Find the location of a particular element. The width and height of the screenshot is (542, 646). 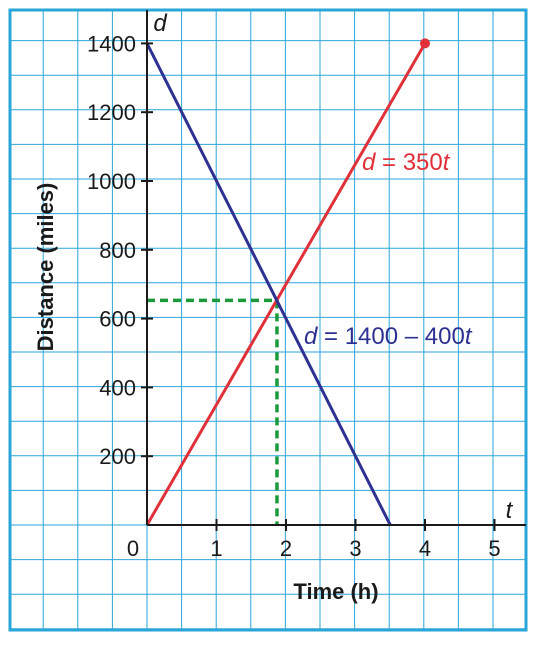

y-tick-label: 800 is located at coordinates (117, 250).